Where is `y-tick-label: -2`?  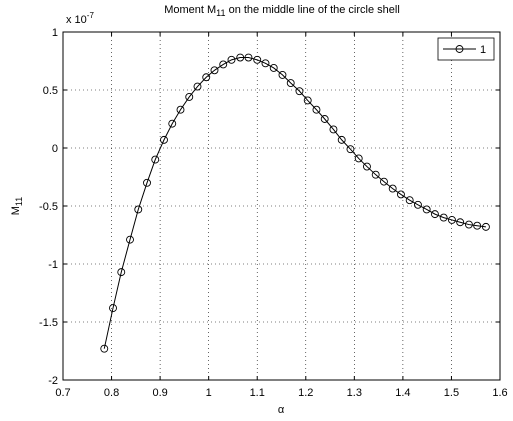
y-tick-label: -2 is located at coordinates (53, 381).